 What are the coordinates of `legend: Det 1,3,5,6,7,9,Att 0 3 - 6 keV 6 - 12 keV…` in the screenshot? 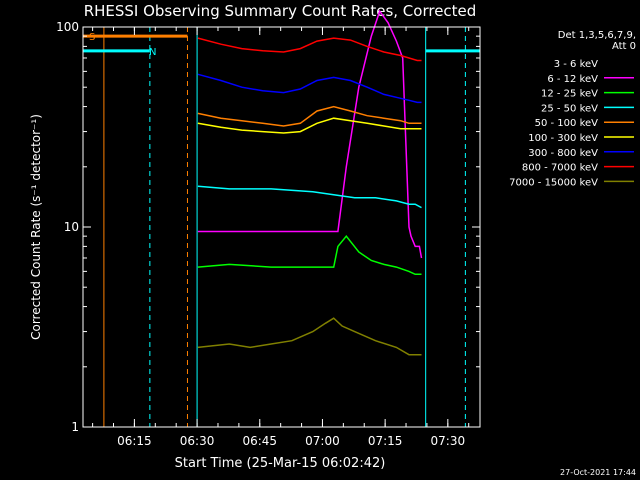 It's located at (572, 109).